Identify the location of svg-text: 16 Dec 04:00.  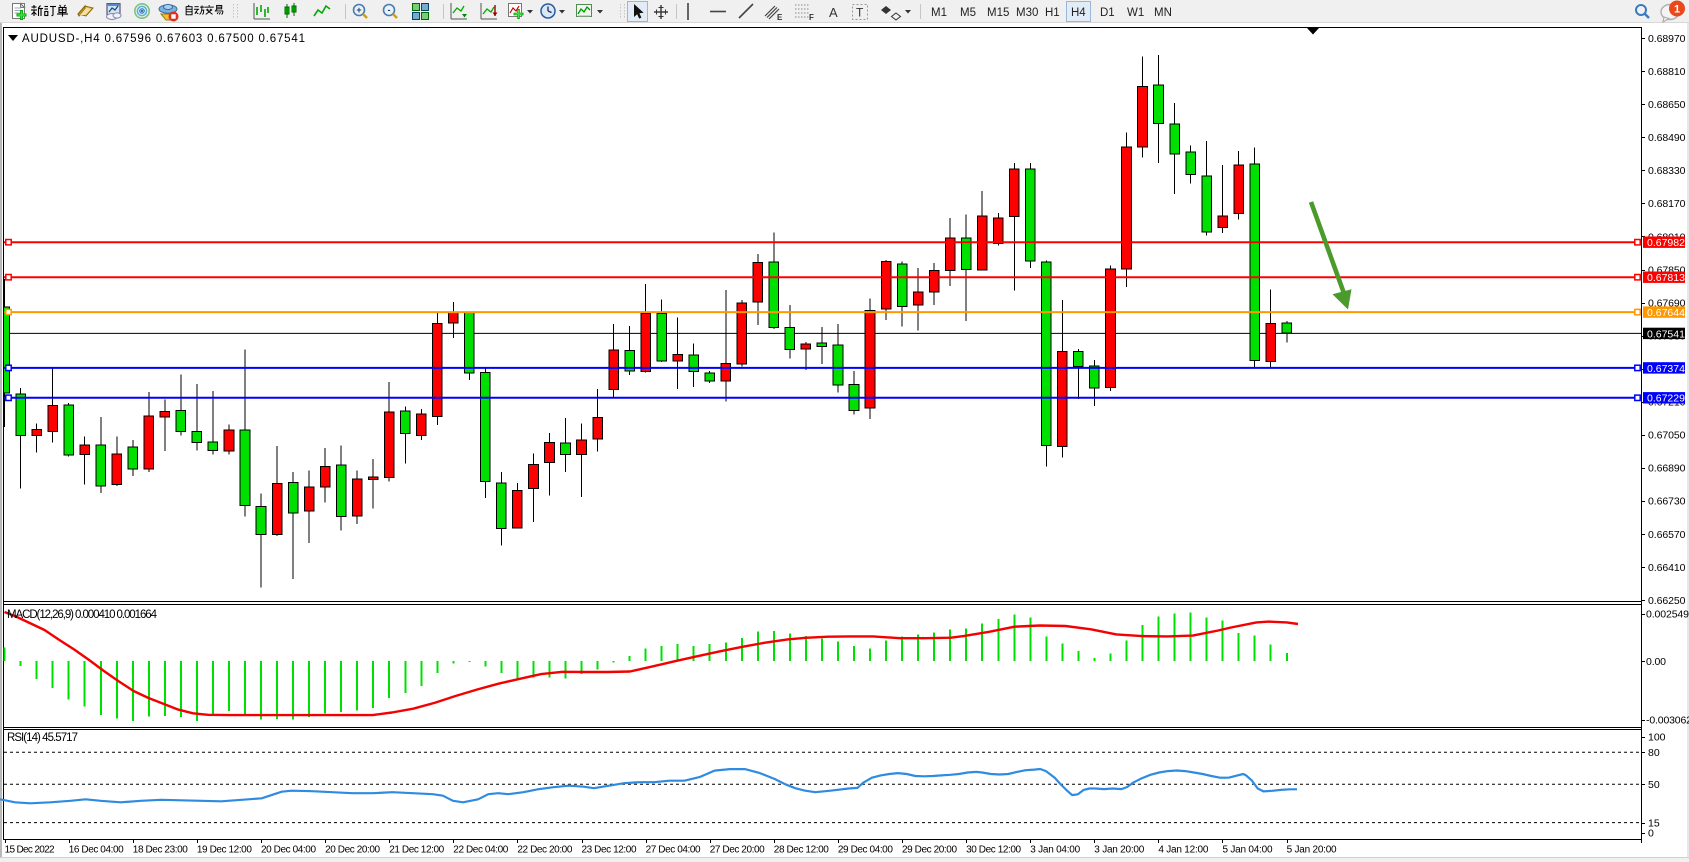
(96, 850).